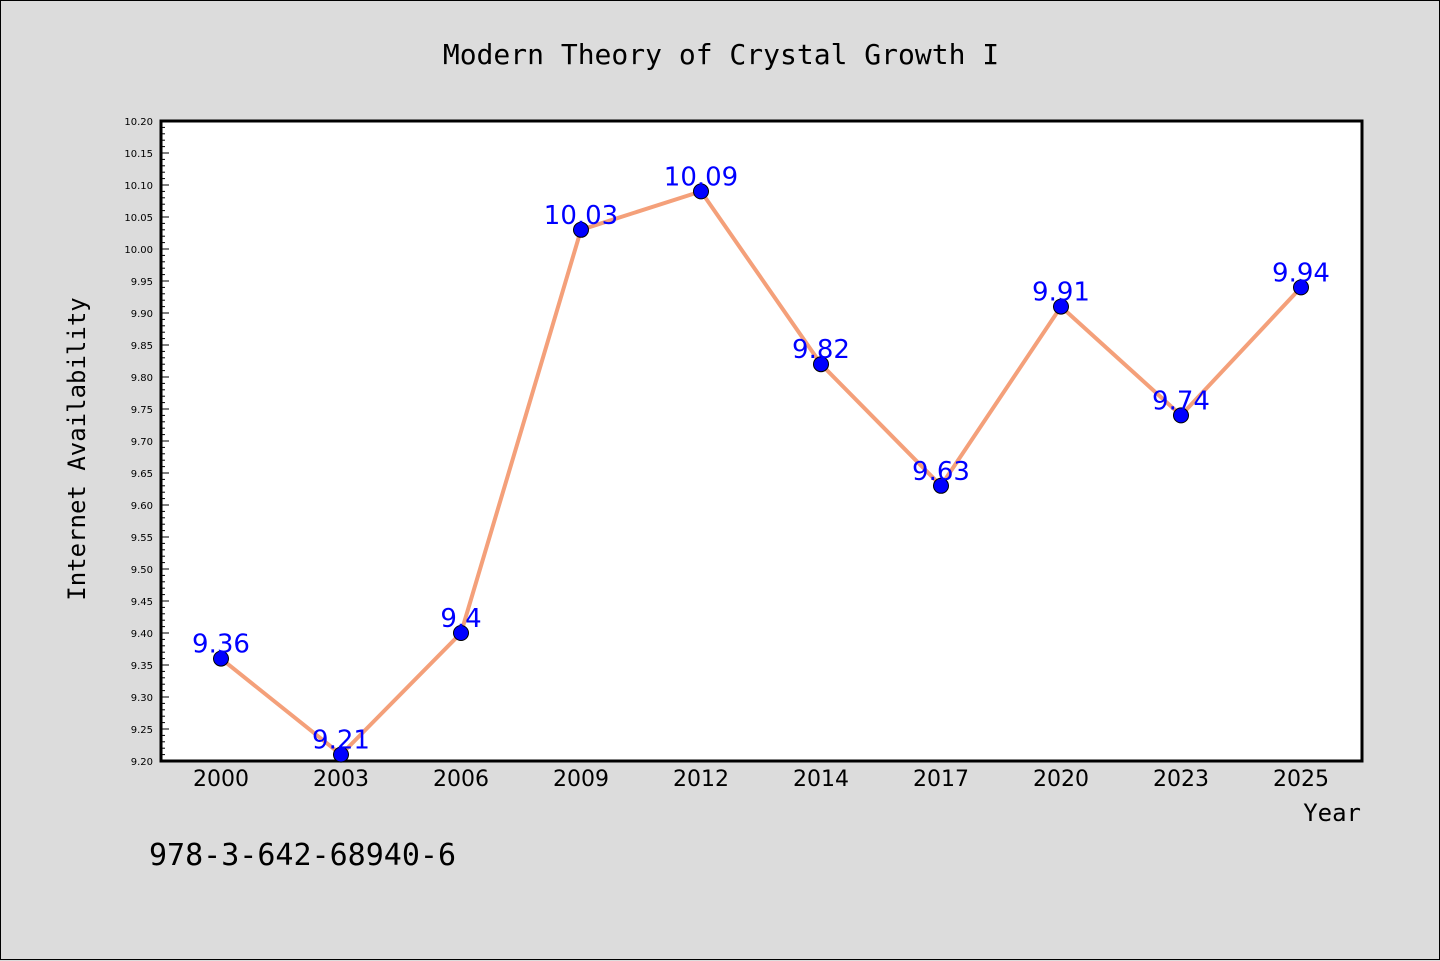  What do you see at coordinates (302, 855) in the screenshot?
I see `isbn-text: 978-3-642-68940-6` at bounding box center [302, 855].